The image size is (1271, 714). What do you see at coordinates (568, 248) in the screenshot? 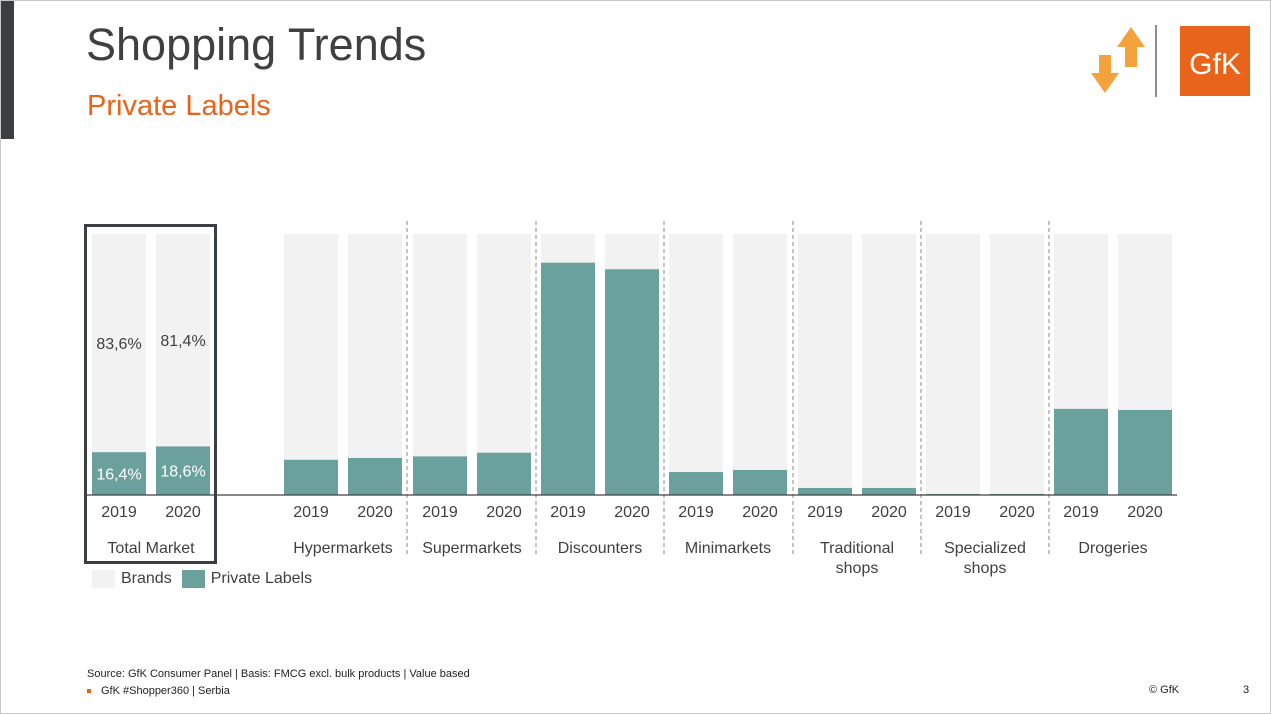
I see `bar-brands-discounters-2019` at bounding box center [568, 248].